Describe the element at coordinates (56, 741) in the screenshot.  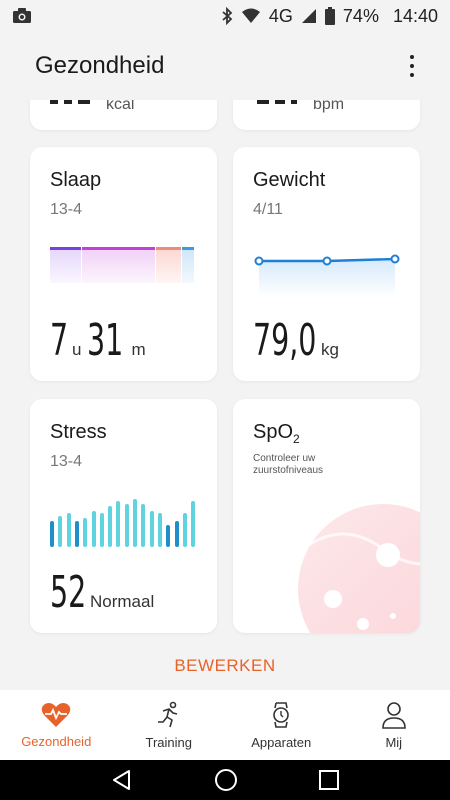
I see `nav-health-label: Gezondheid` at that location.